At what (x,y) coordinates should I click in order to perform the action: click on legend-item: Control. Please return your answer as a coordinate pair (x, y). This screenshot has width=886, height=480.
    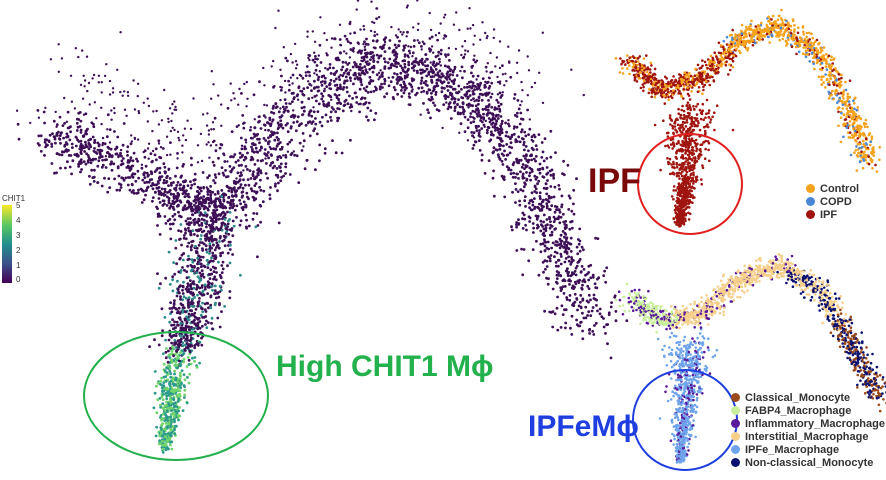
    Looking at the image, I should click on (832, 188).